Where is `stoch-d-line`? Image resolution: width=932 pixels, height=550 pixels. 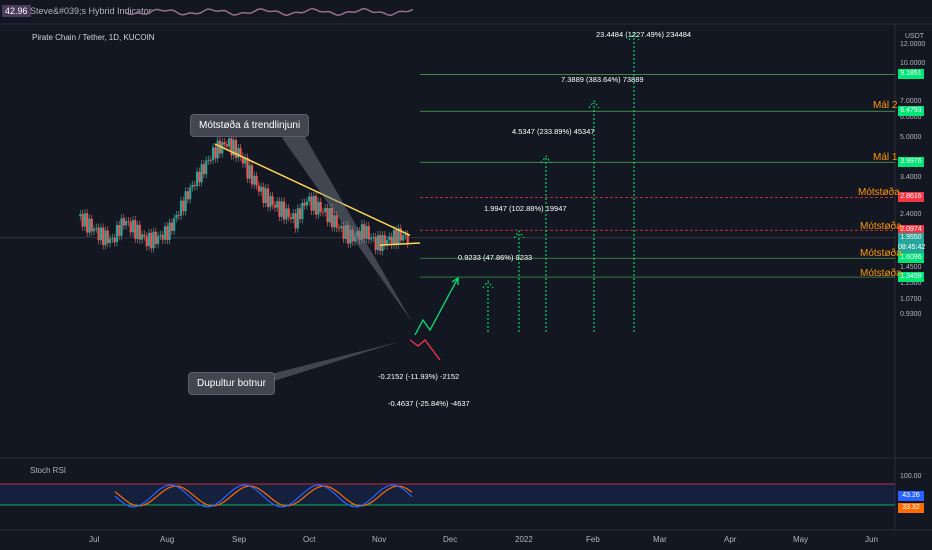
stoch-d-line is located at coordinates (263, 496).